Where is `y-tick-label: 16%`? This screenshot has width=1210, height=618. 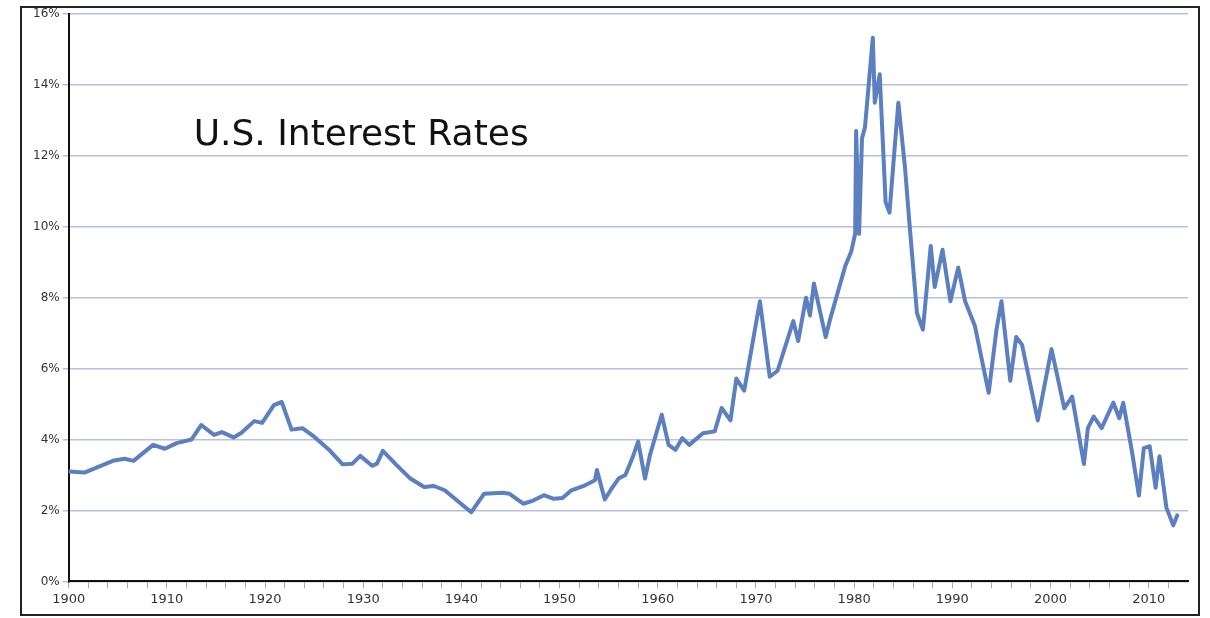
y-tick-label: 16% is located at coordinates (46, 13).